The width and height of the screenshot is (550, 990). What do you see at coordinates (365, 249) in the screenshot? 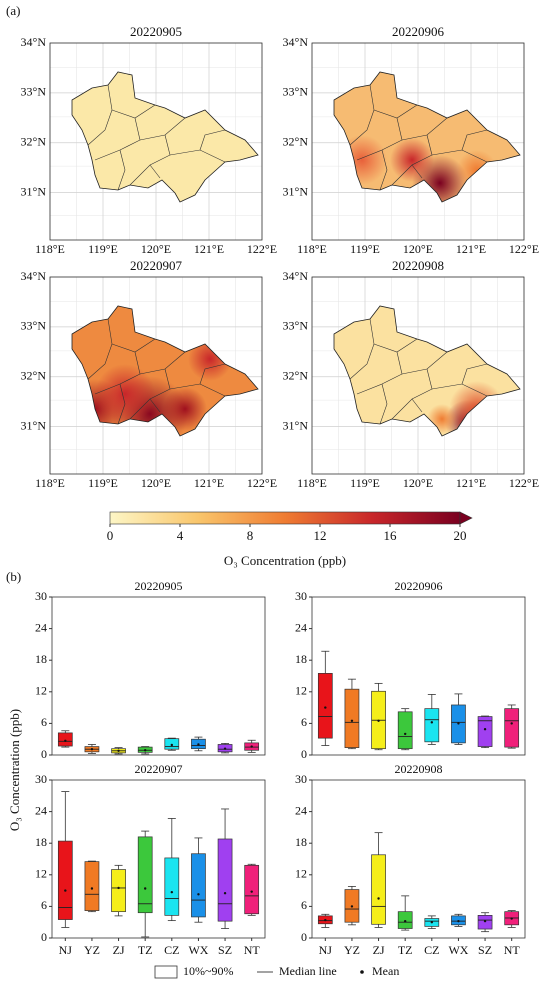
I see `x-tick-label: 119°E` at bounding box center [365, 249].